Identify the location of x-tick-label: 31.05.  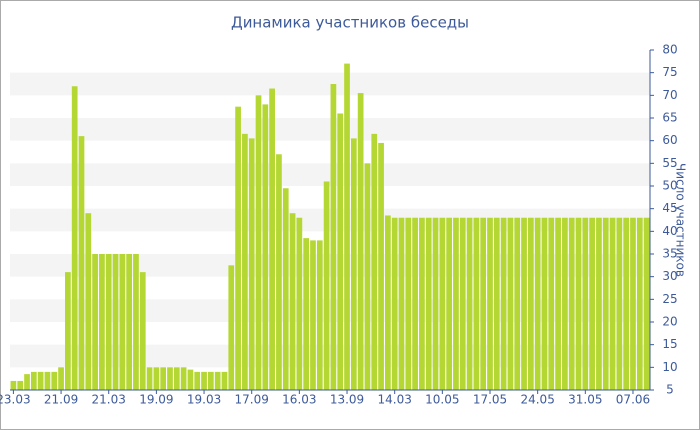
(585, 400).